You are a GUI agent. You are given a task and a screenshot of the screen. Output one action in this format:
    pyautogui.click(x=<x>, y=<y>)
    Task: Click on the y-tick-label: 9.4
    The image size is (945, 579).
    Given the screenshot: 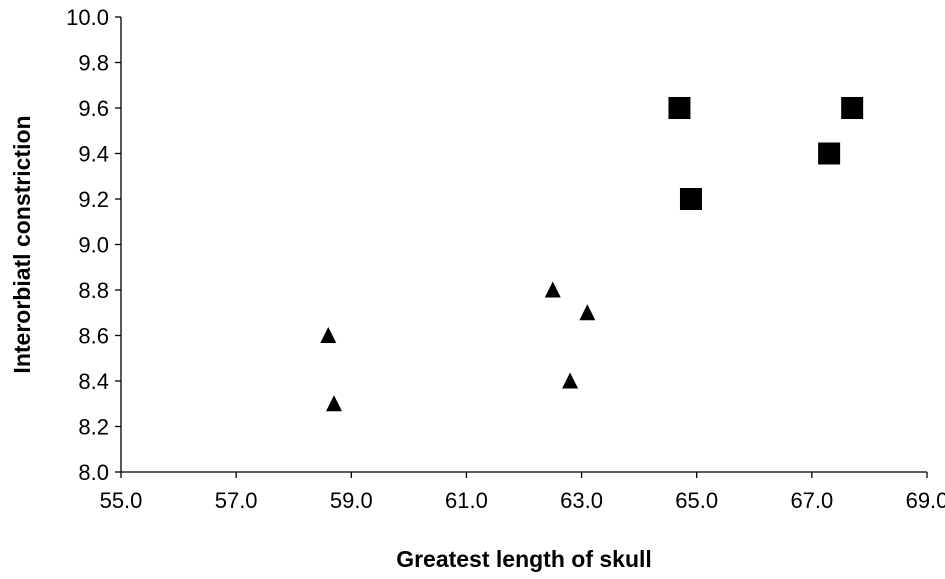 What is the action you would take?
    pyautogui.click(x=93, y=154)
    